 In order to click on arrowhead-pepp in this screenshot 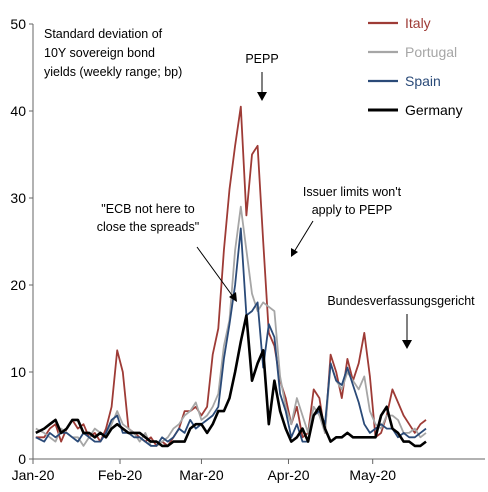, I will do `click(262, 96)`.